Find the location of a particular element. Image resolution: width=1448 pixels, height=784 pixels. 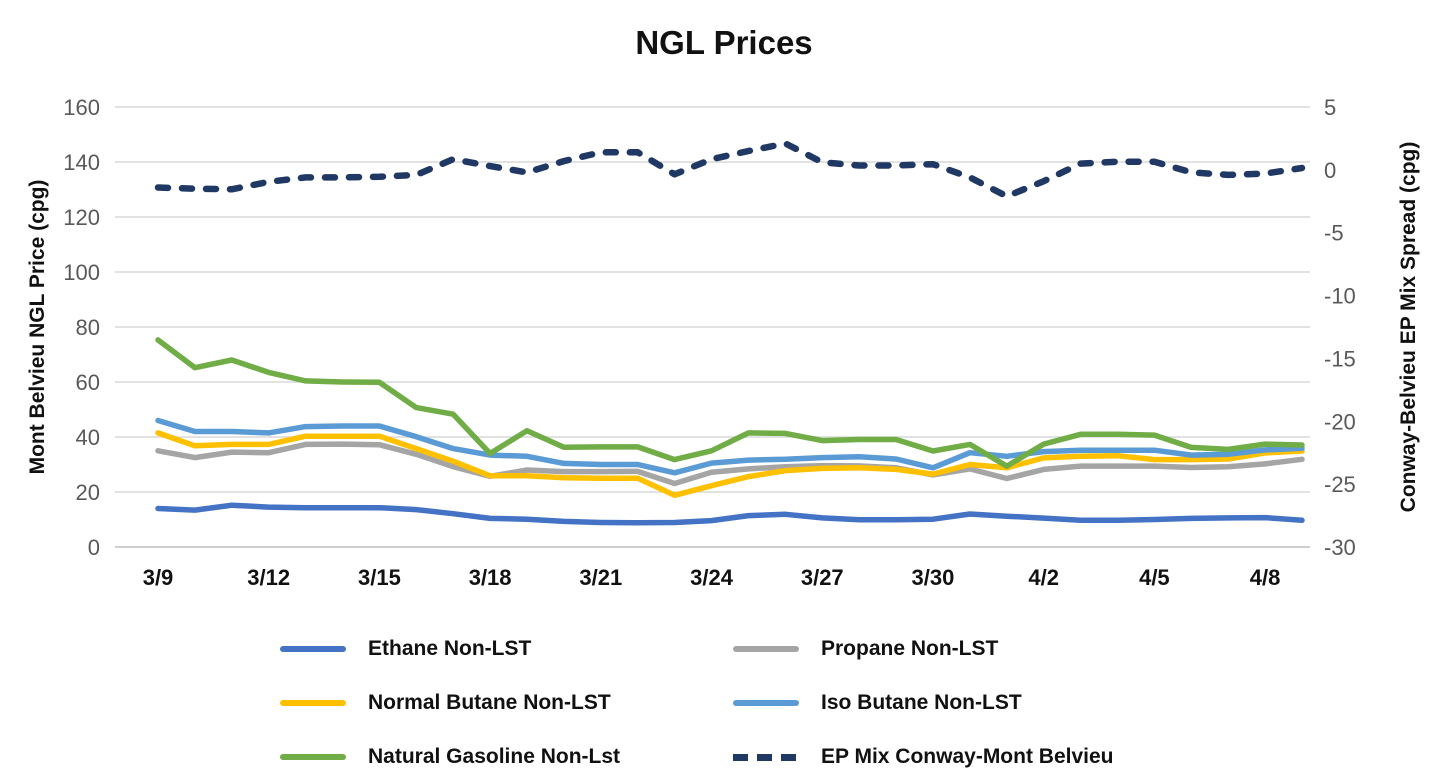

y-axis-right-tick: 0 is located at coordinates (1330, 170).